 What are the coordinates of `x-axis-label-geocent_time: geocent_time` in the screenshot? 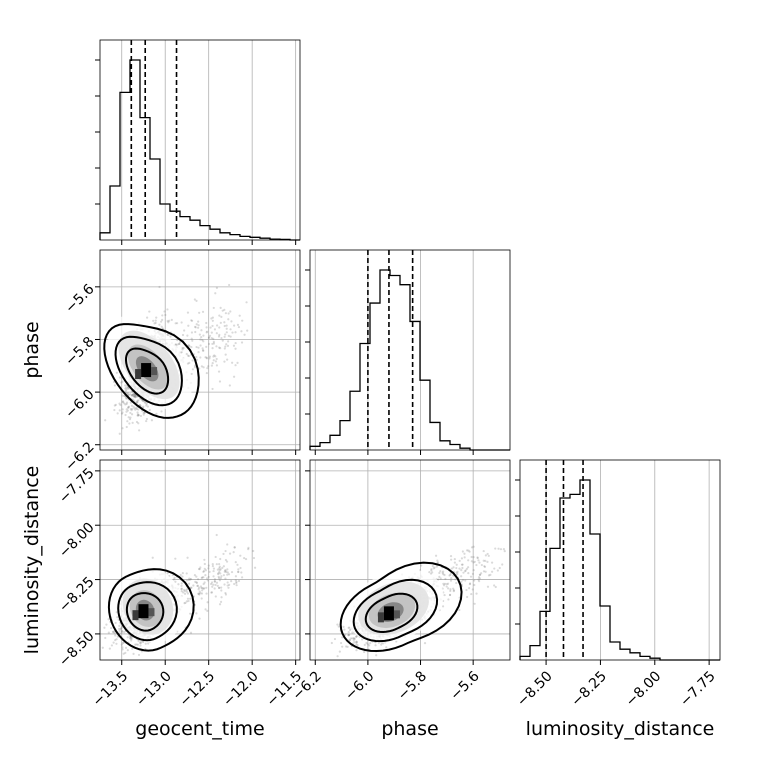 It's located at (199, 729).